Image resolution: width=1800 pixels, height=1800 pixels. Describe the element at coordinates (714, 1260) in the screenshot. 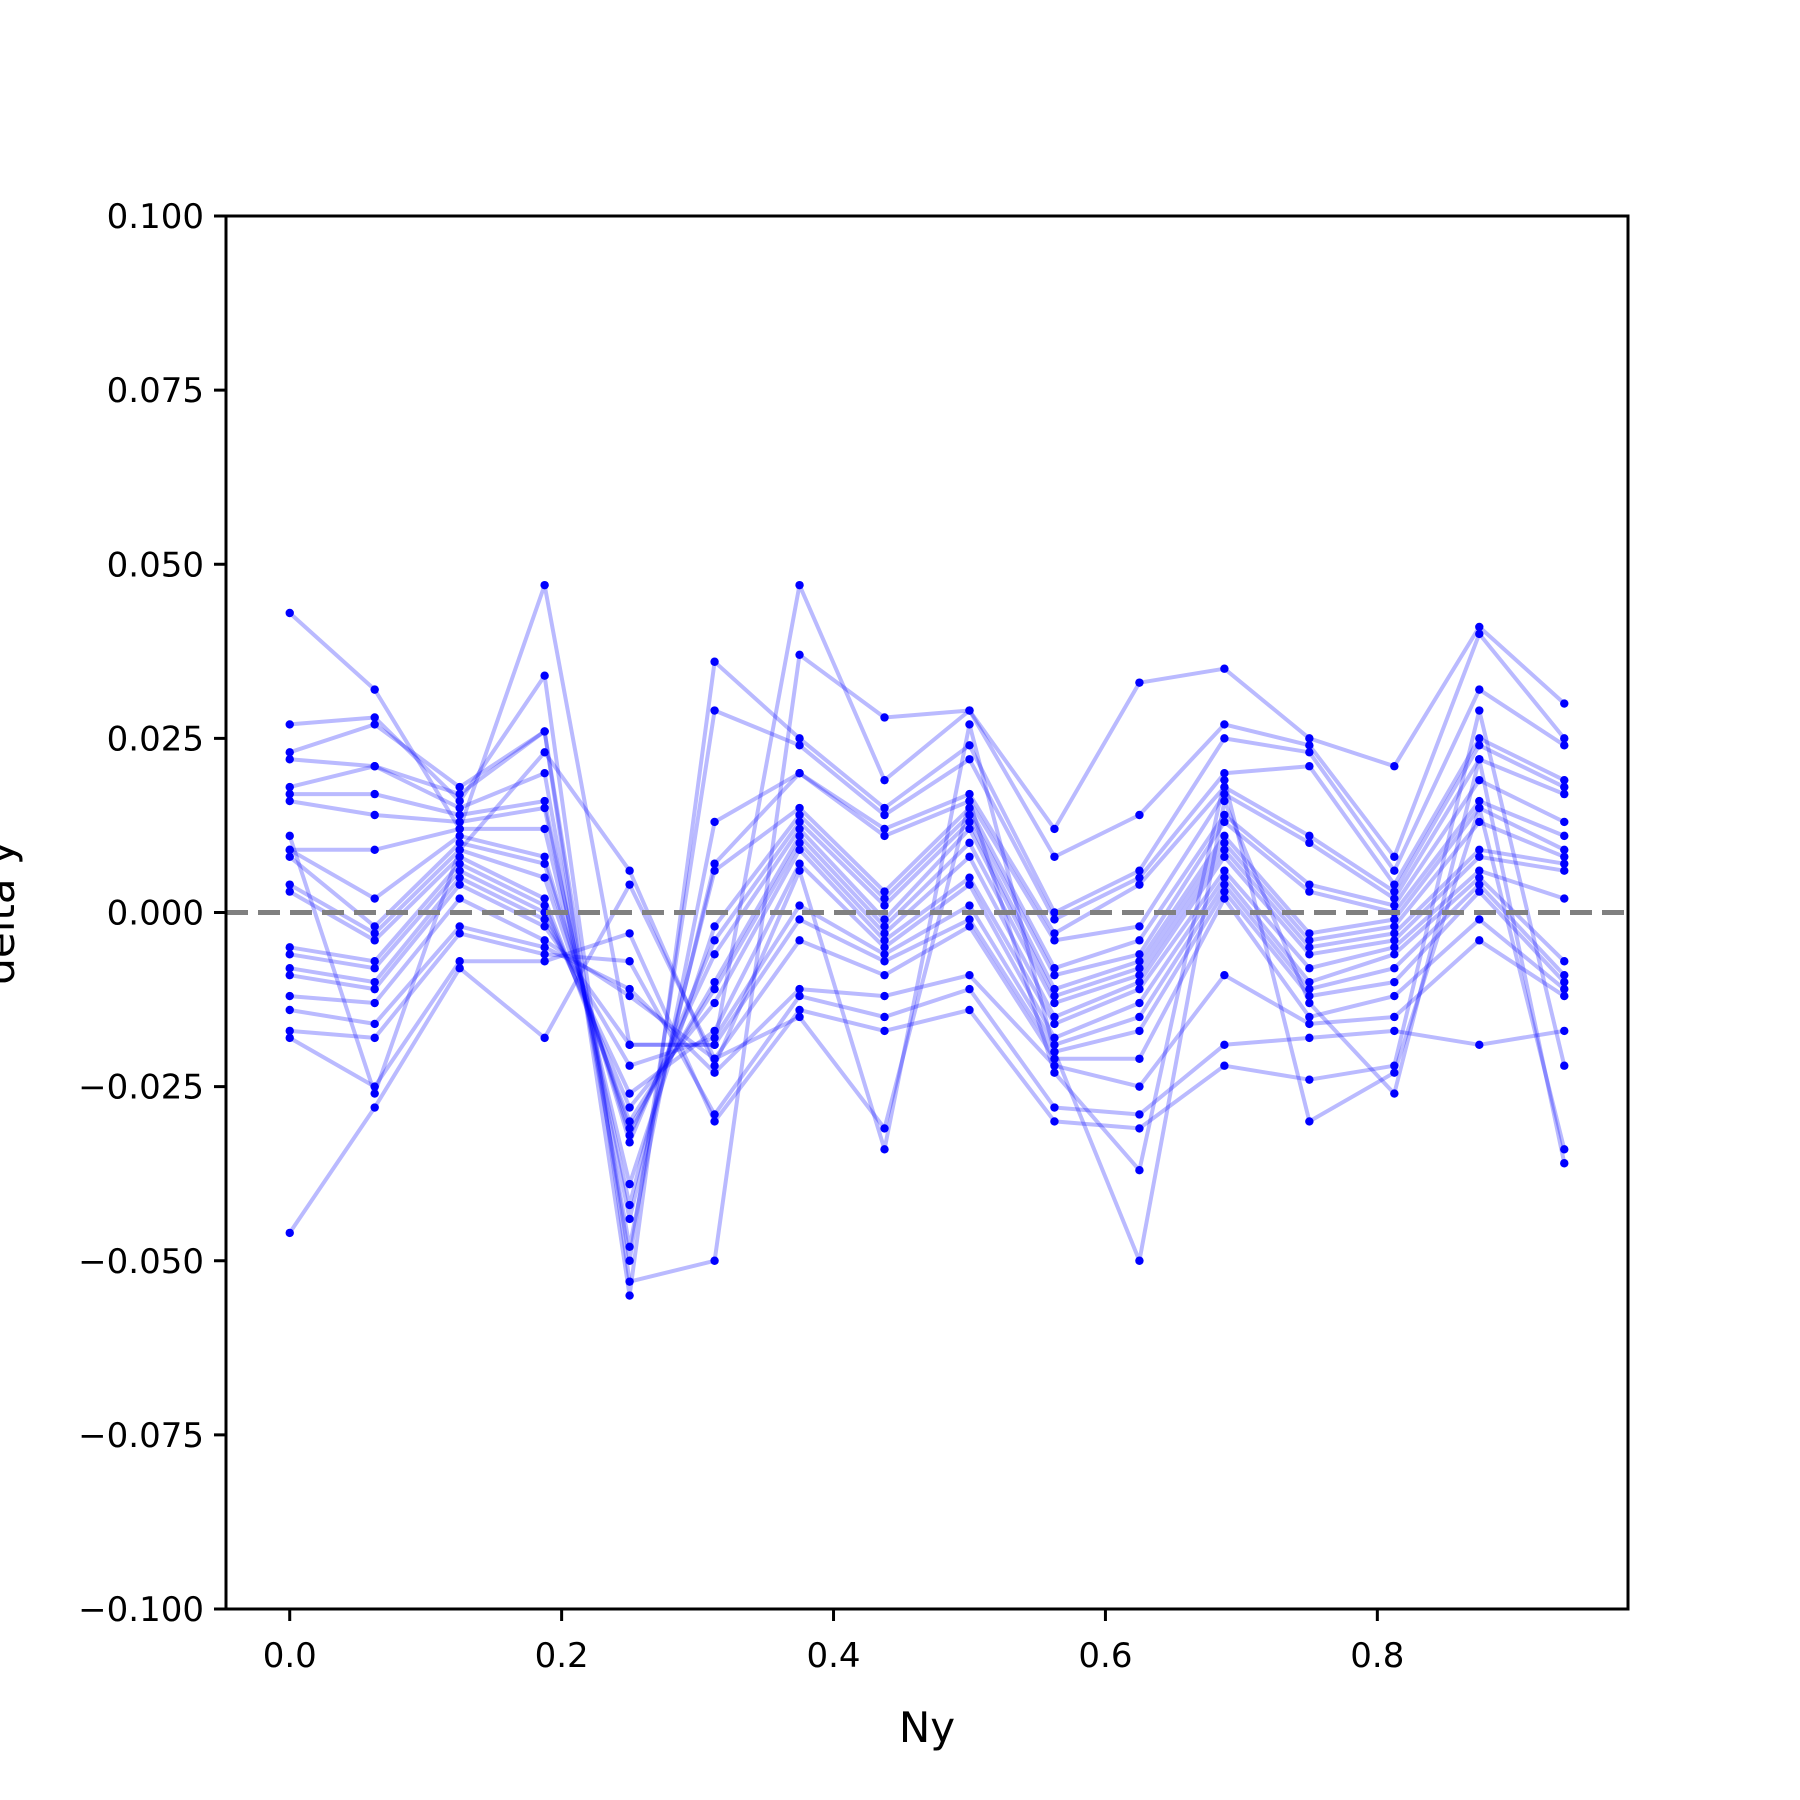

I see `data-point-s2-p6` at that location.